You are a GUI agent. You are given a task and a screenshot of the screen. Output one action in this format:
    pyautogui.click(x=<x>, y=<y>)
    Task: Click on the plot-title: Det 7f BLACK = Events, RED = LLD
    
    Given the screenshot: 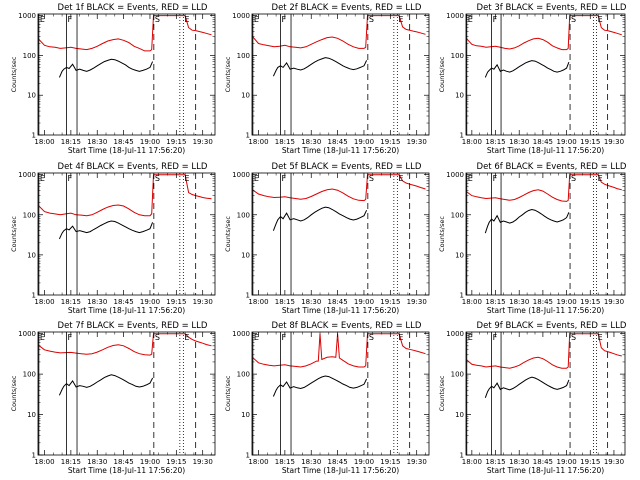 What is the action you would take?
    pyautogui.click(x=133, y=326)
    